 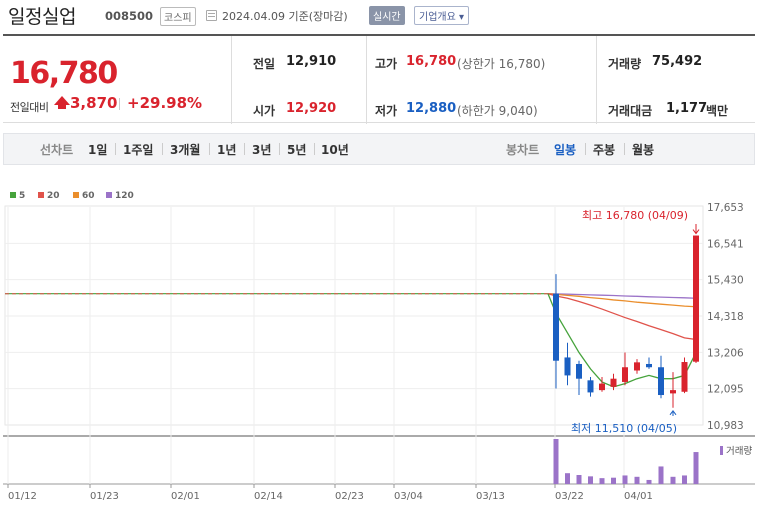 What do you see at coordinates (441, 15) in the screenshot?
I see `company-info-dropdown: 기업개요 ▾` at bounding box center [441, 15].